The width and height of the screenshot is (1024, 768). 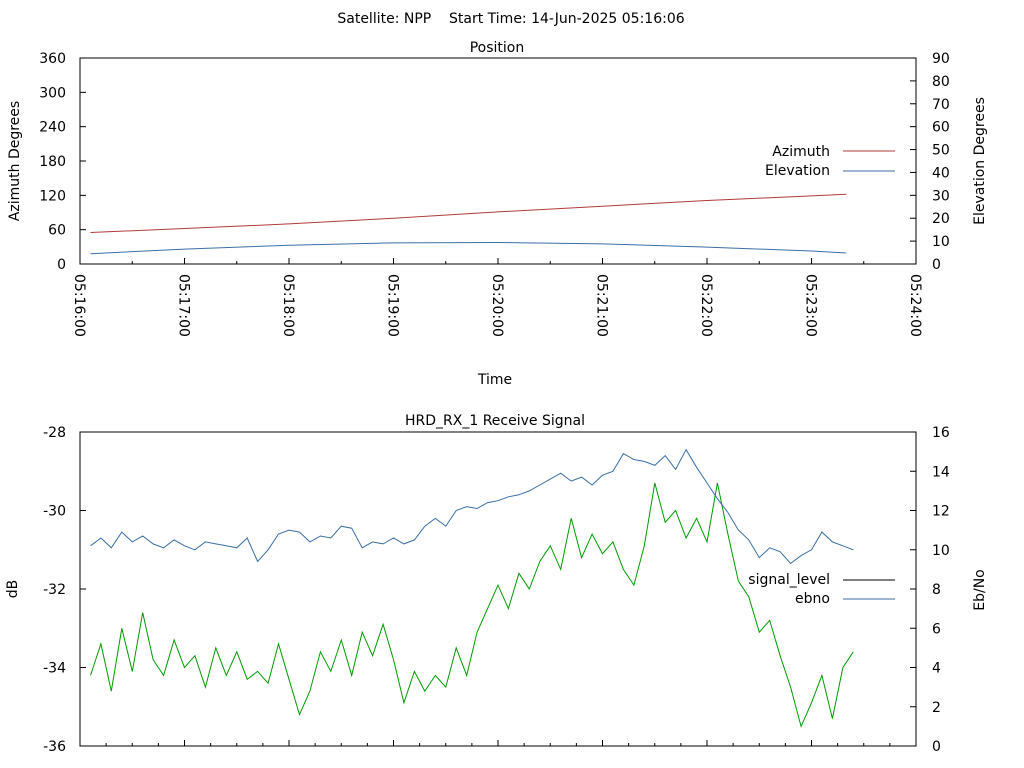 What do you see at coordinates (52, 93) in the screenshot?
I see `y-tick-label: 300` at bounding box center [52, 93].